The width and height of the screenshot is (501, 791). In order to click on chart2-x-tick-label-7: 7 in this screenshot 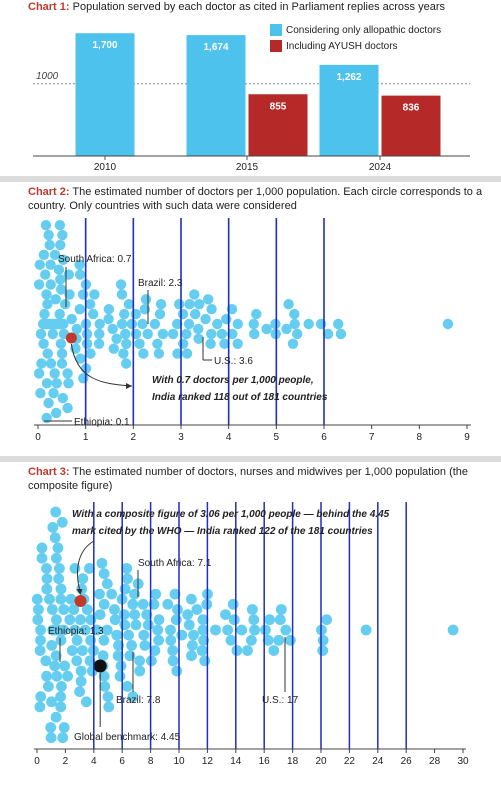, I will do `click(372, 437)`.